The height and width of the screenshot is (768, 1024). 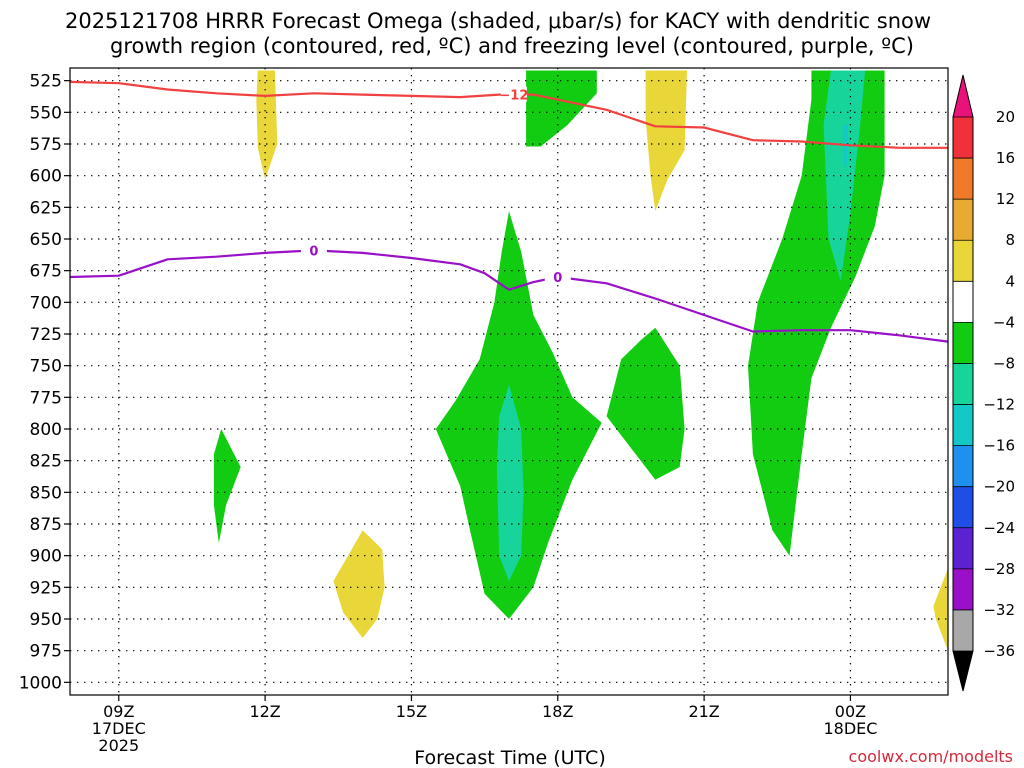 What do you see at coordinates (850, 728) in the screenshot?
I see `xtick-label-24-1: 18DEC` at bounding box center [850, 728].